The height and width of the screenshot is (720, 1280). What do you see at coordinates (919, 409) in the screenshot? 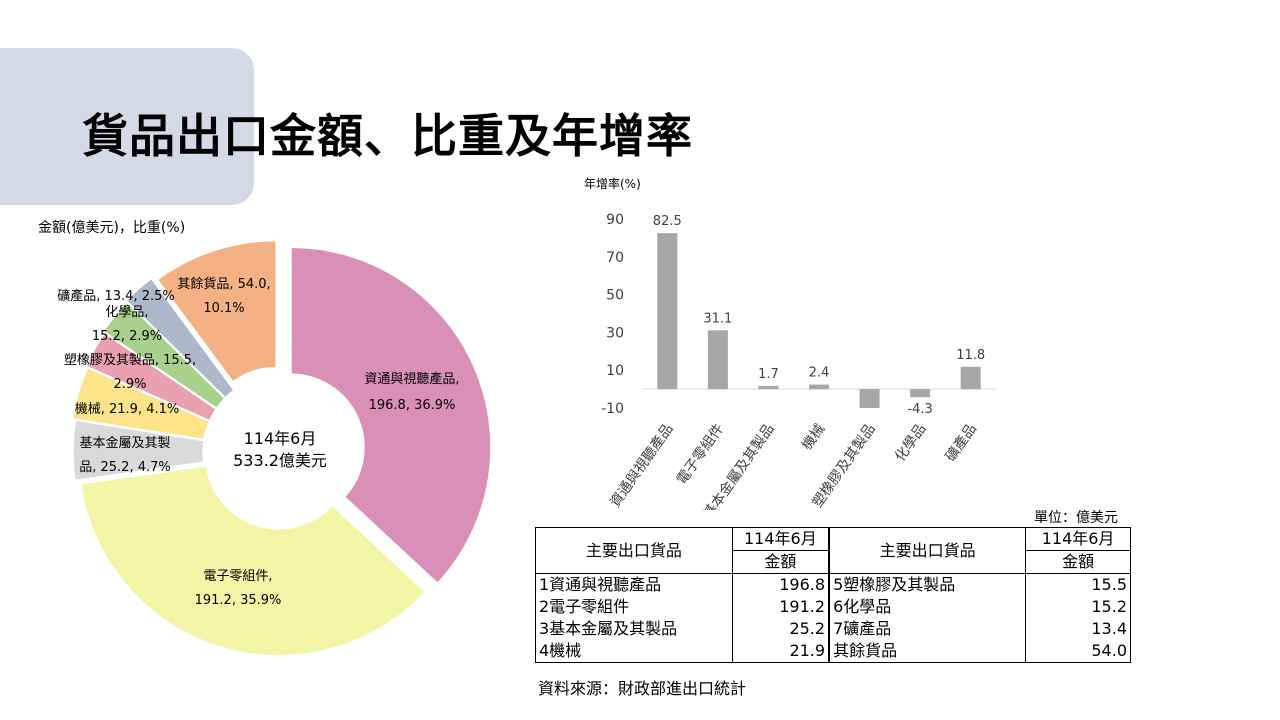
I see `bar-value-label: -4.3` at bounding box center [919, 409].